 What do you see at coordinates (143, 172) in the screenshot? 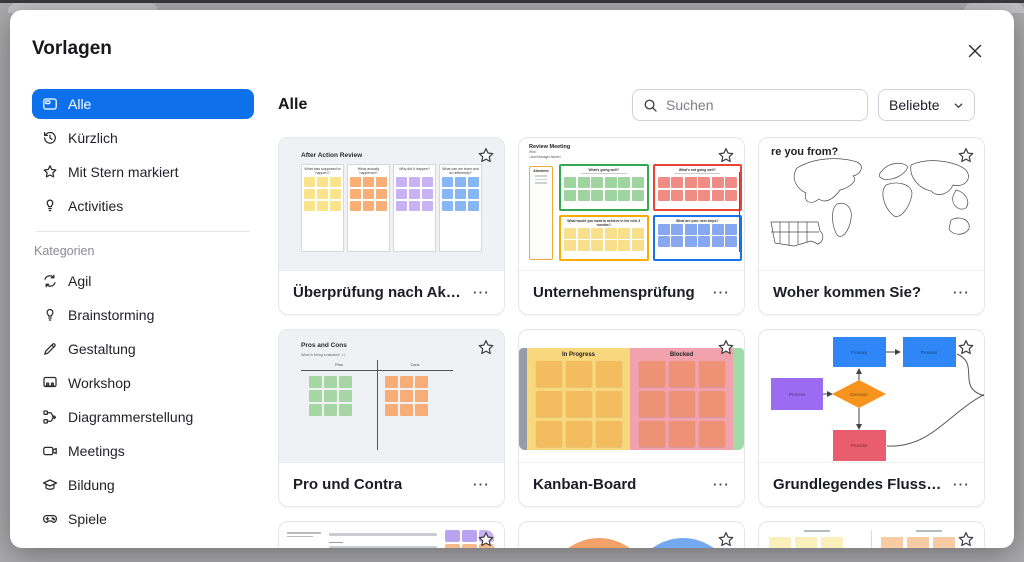
I see `sidebar-item-mit-stern-markiert: Mit Stern markiert` at bounding box center [143, 172].